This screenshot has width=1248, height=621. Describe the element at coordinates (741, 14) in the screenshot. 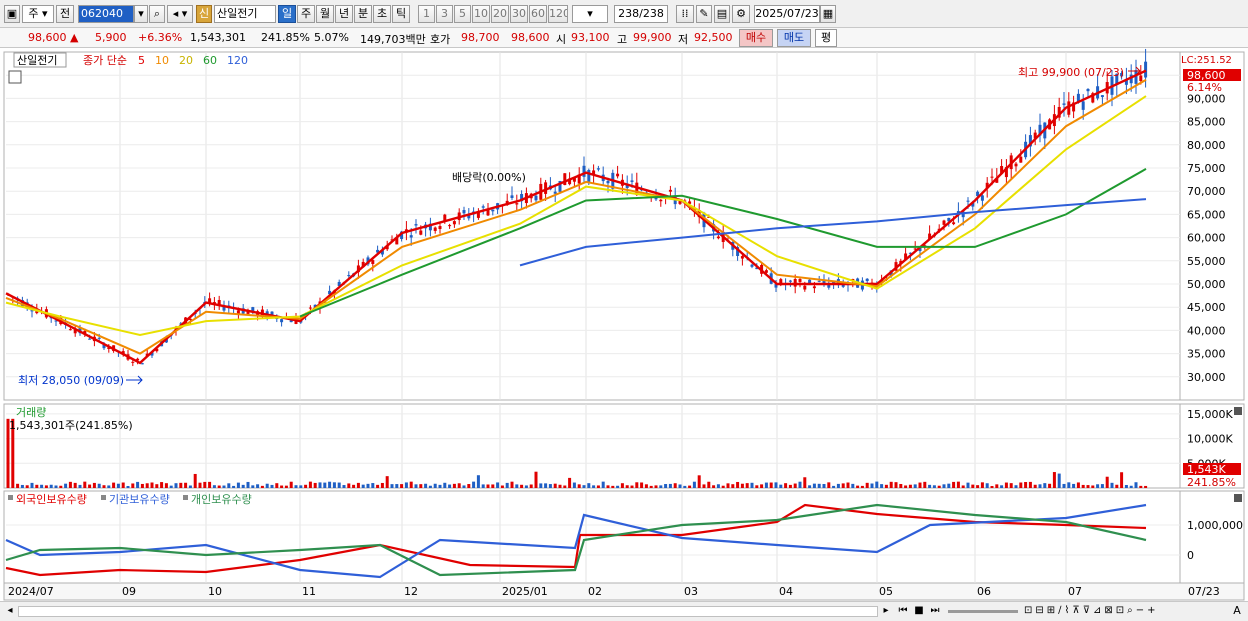

I see `gear-icon: ⚙` at that location.